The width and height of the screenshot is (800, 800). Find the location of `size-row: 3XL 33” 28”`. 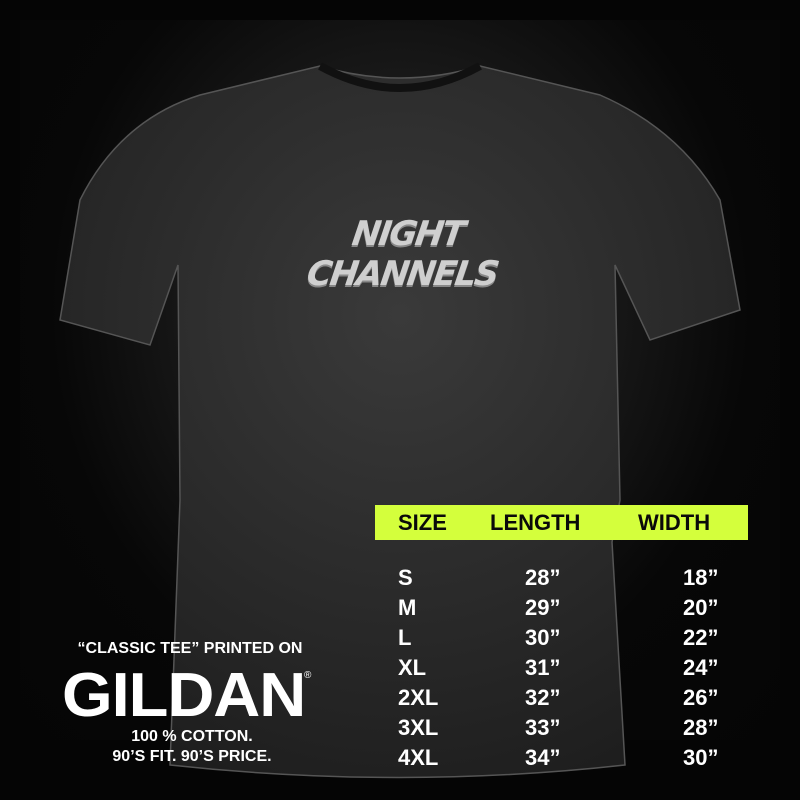

size-row: 3XL 33” 28” is located at coordinates (400, 730).